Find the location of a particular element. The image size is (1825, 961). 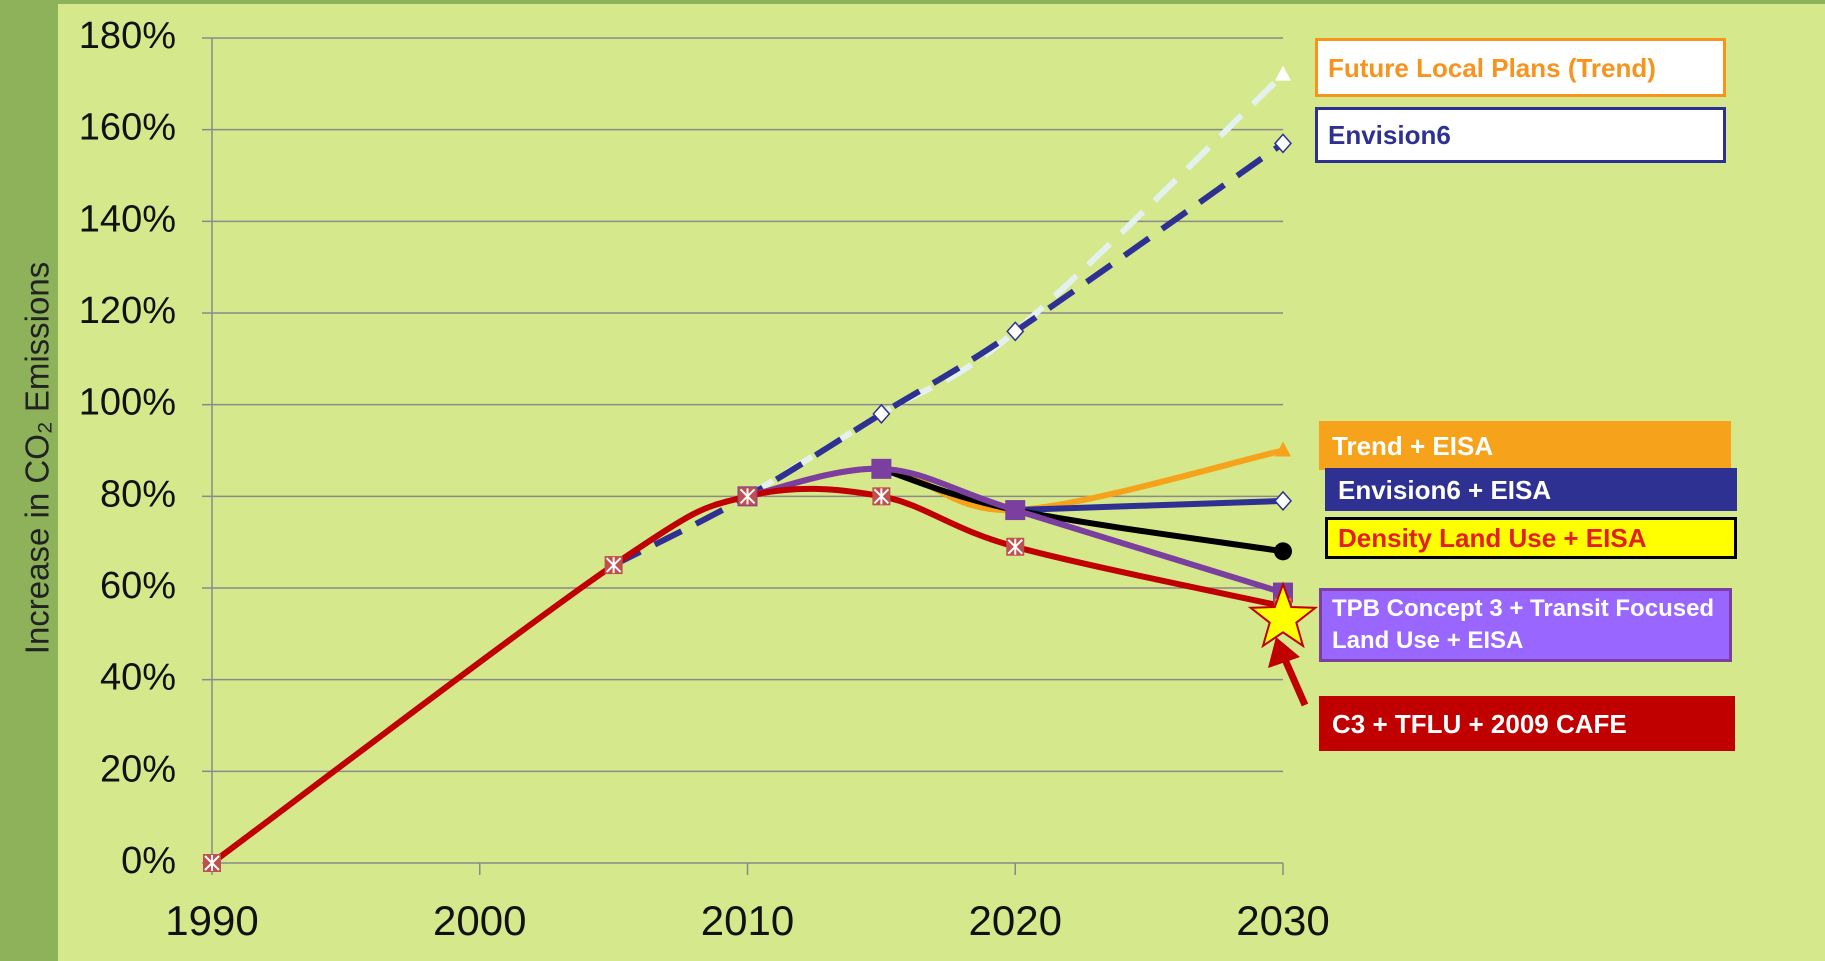

y-axis-label: Increase in CO₂ Emissions is located at coordinates (37, 458).